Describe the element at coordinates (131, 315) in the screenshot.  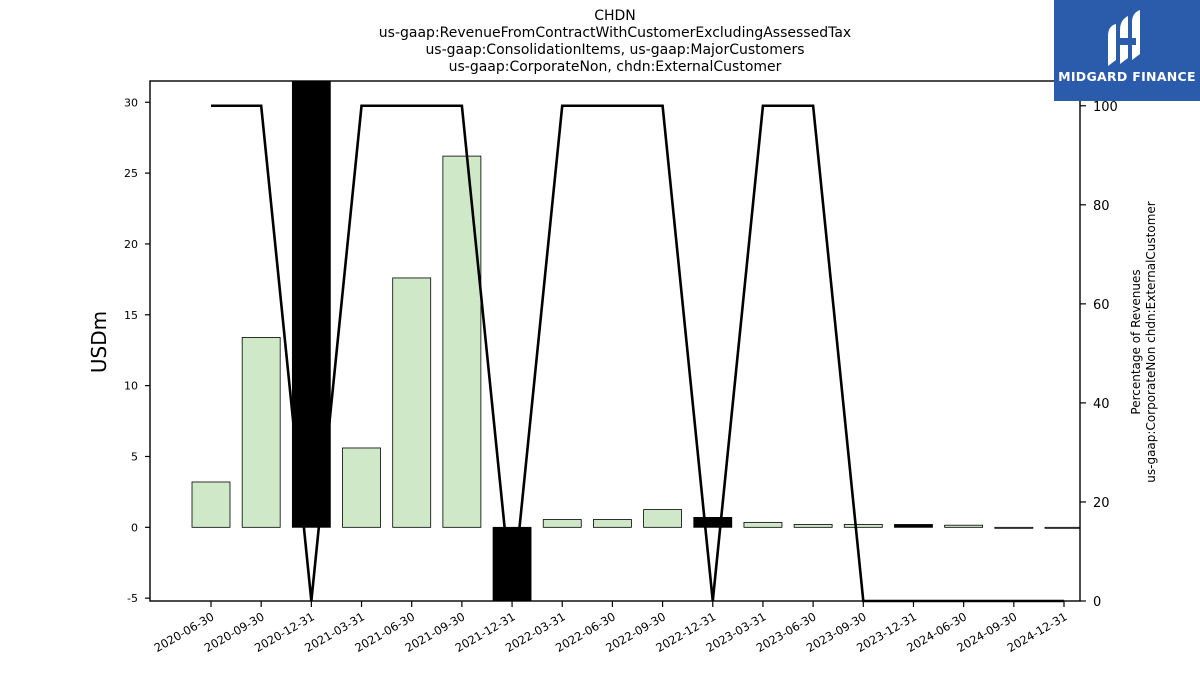
I see `left-tick-label-15: 15` at that location.